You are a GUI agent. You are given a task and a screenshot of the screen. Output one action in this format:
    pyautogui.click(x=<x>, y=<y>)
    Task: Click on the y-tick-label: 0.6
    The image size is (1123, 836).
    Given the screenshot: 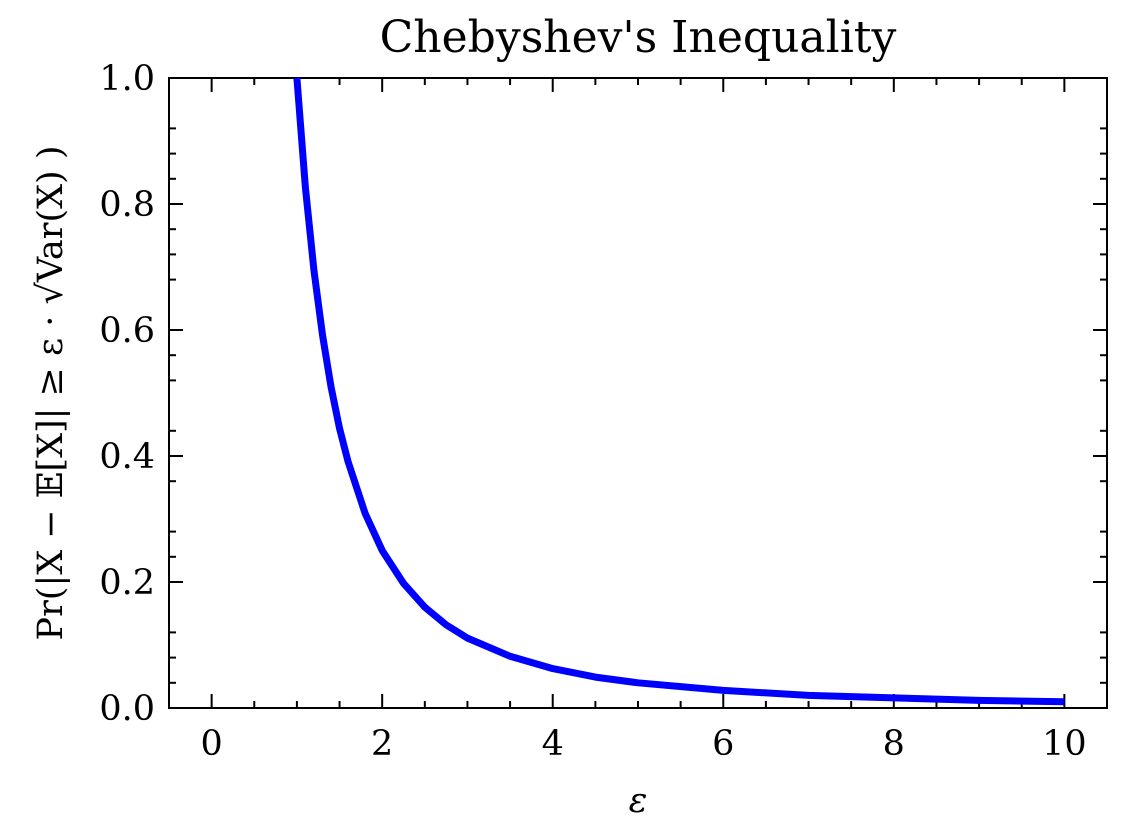 What is the action you would take?
    pyautogui.click(x=127, y=331)
    